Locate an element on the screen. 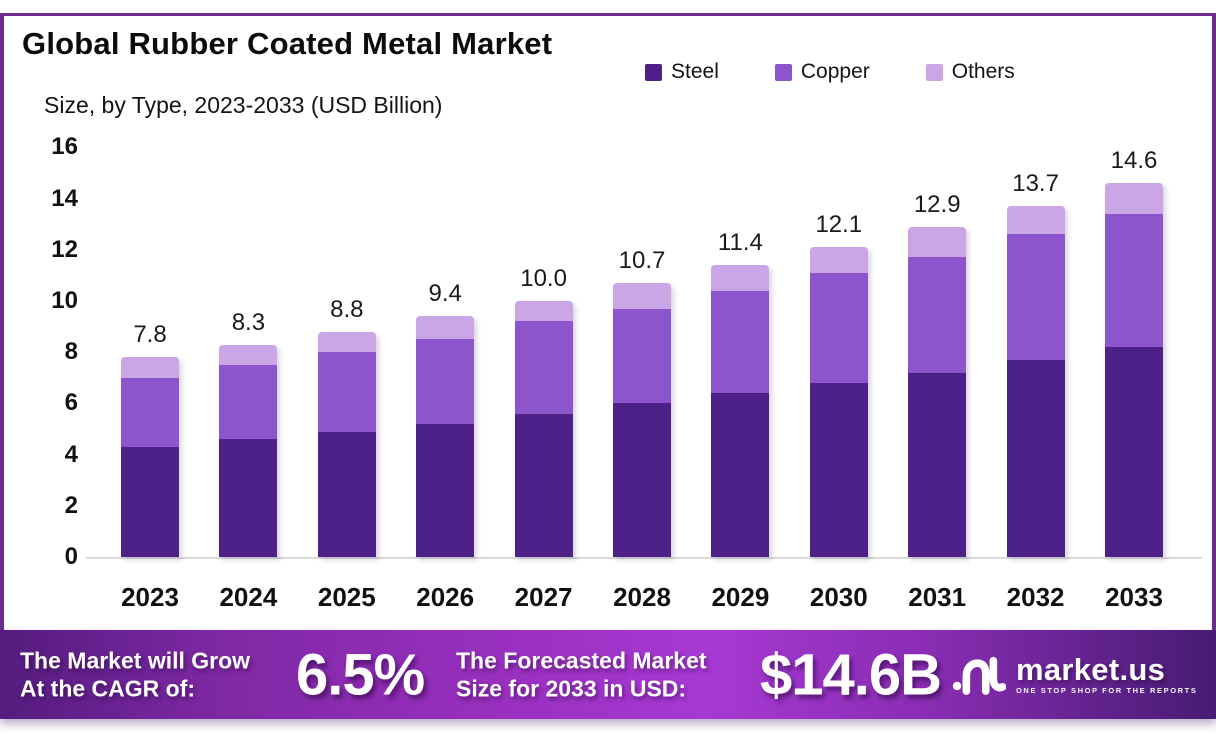 The height and width of the screenshot is (739, 1216). logo-name: market.us is located at coordinates (1091, 669).